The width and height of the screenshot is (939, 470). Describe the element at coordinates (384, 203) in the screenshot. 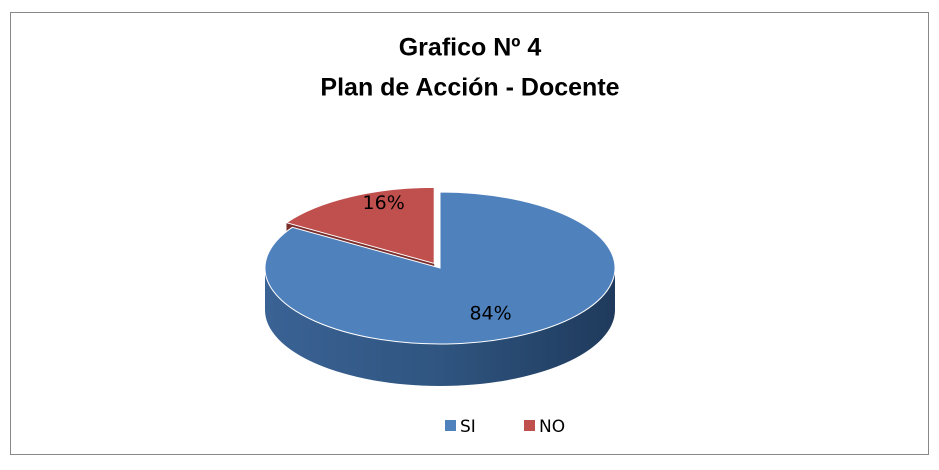

I see `data-label: 16%` at that location.